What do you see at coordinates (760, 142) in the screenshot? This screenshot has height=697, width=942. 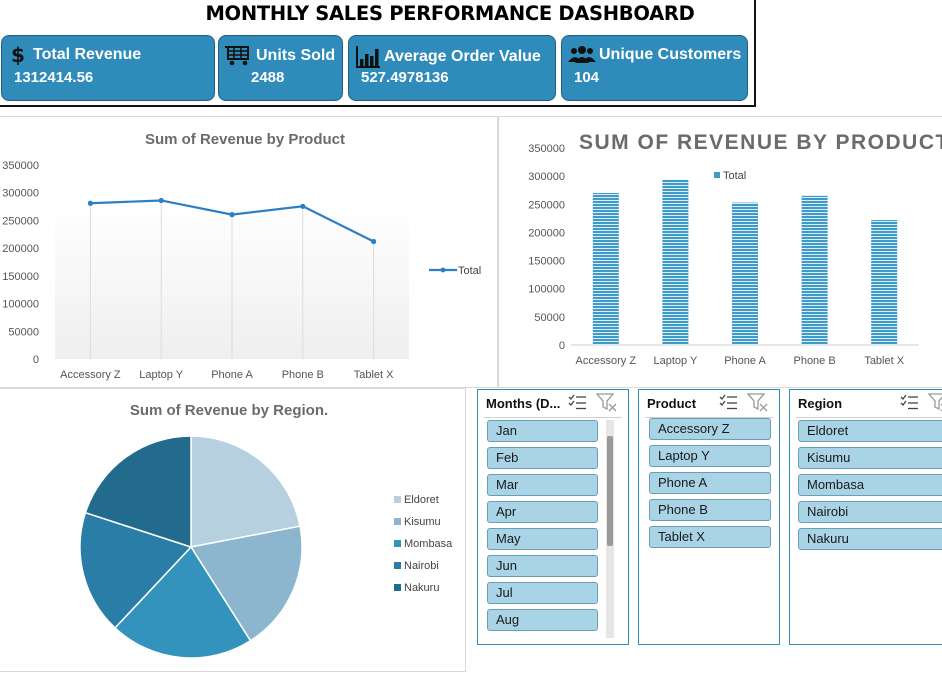 I see `chart-title: SUM OF REVENUE BY PRODUCT` at bounding box center [760, 142].